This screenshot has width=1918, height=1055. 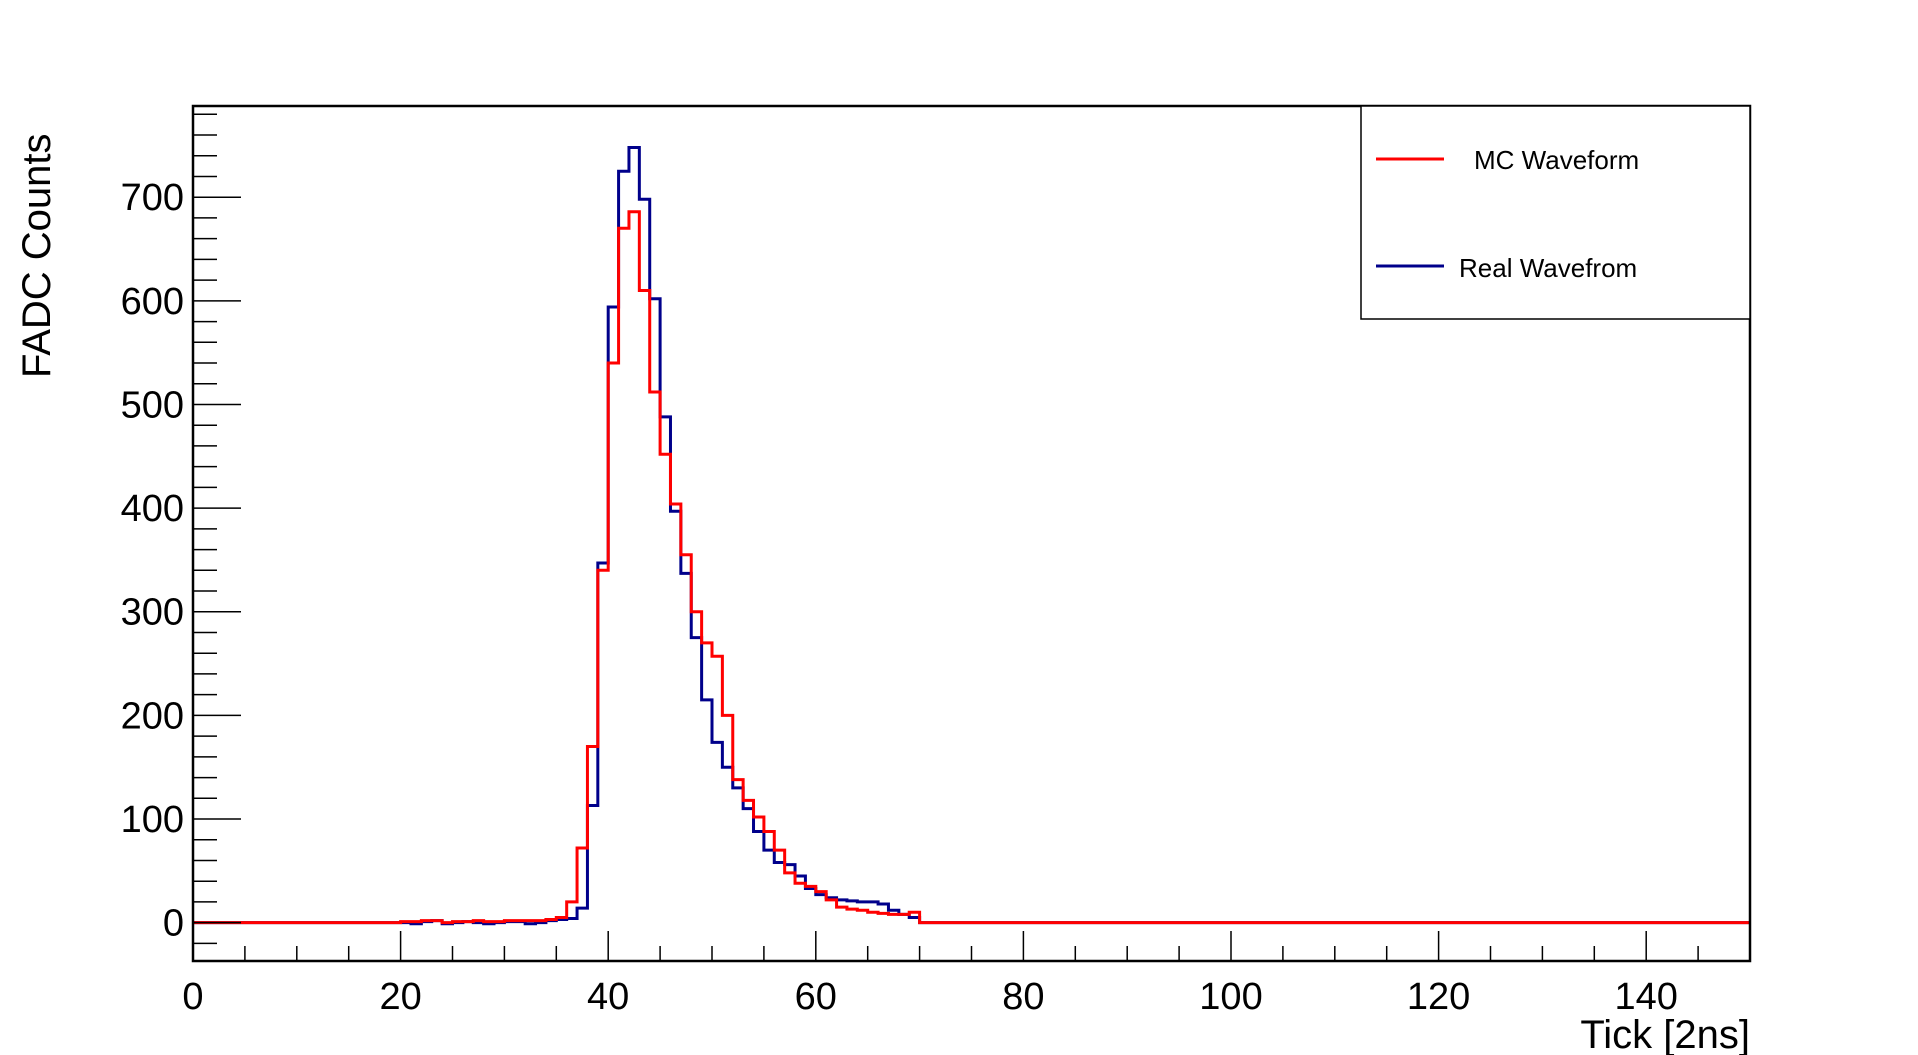 I want to click on x-tick-label: 40, so click(x=608, y=997).